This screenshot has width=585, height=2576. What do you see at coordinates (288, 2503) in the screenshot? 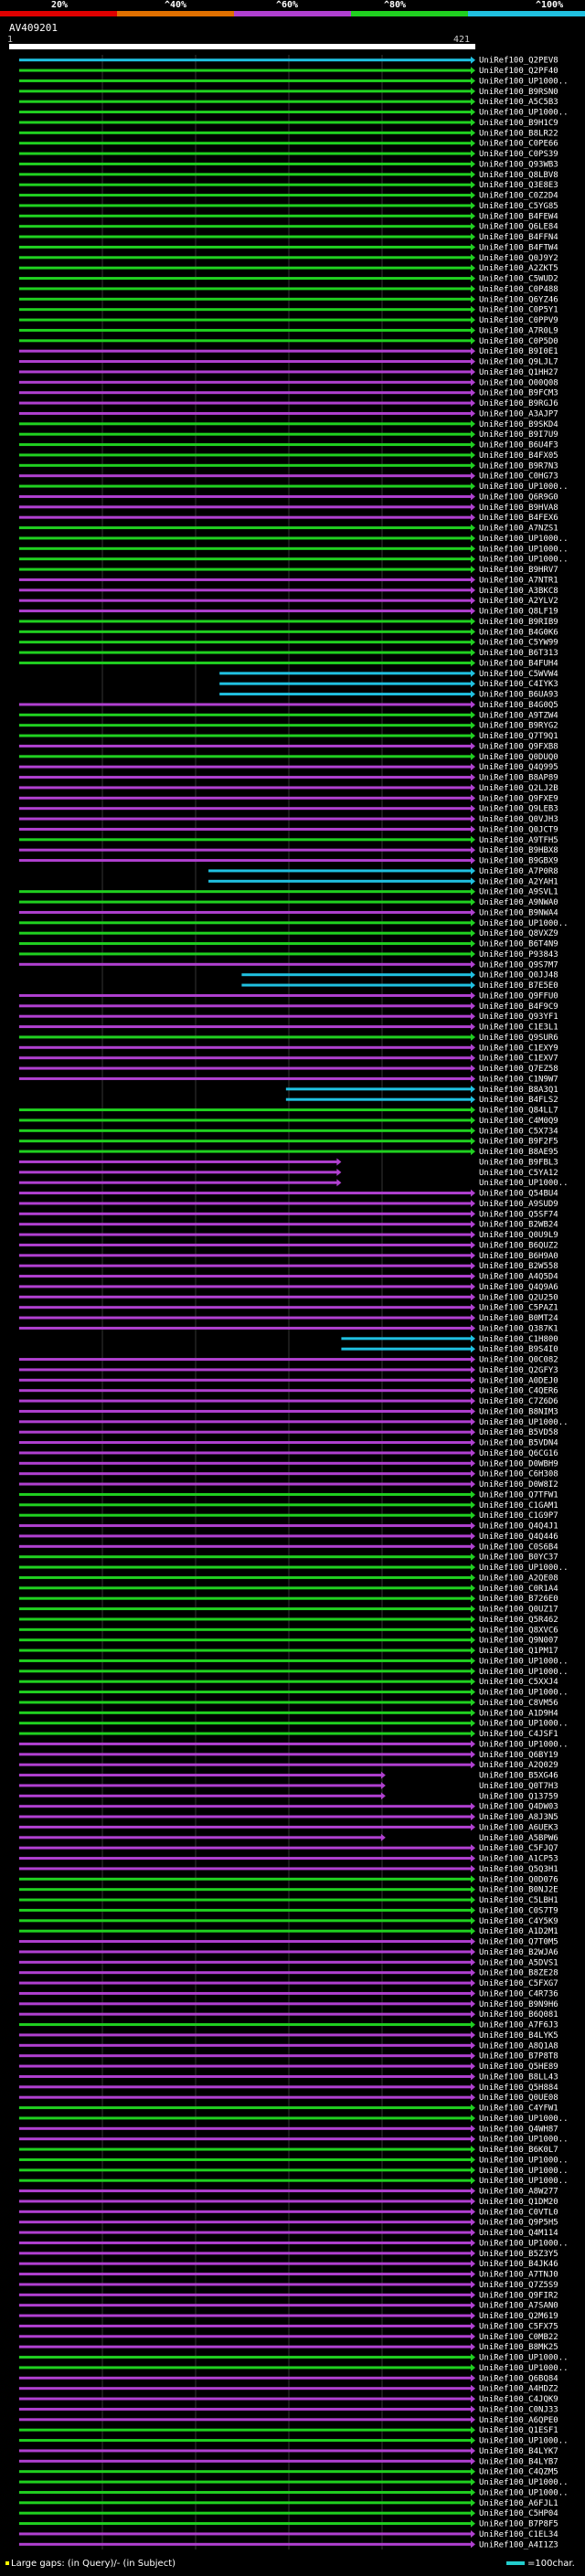
I see `hit-row: UniRef100_A6FJL1` at bounding box center [288, 2503].